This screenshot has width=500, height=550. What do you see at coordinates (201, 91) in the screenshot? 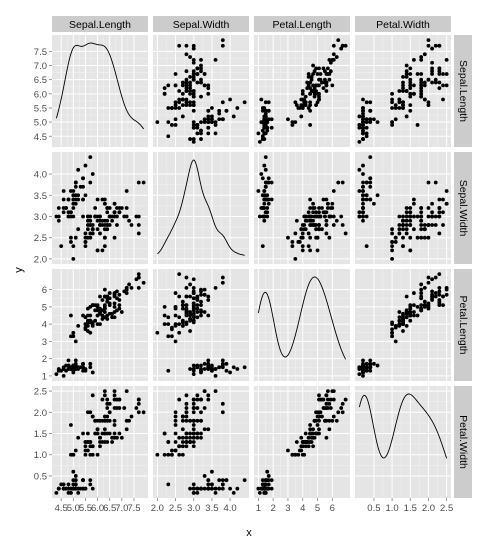
I see `panel-Sepal.Length-vs-Sepal.Width` at bounding box center [201, 91].